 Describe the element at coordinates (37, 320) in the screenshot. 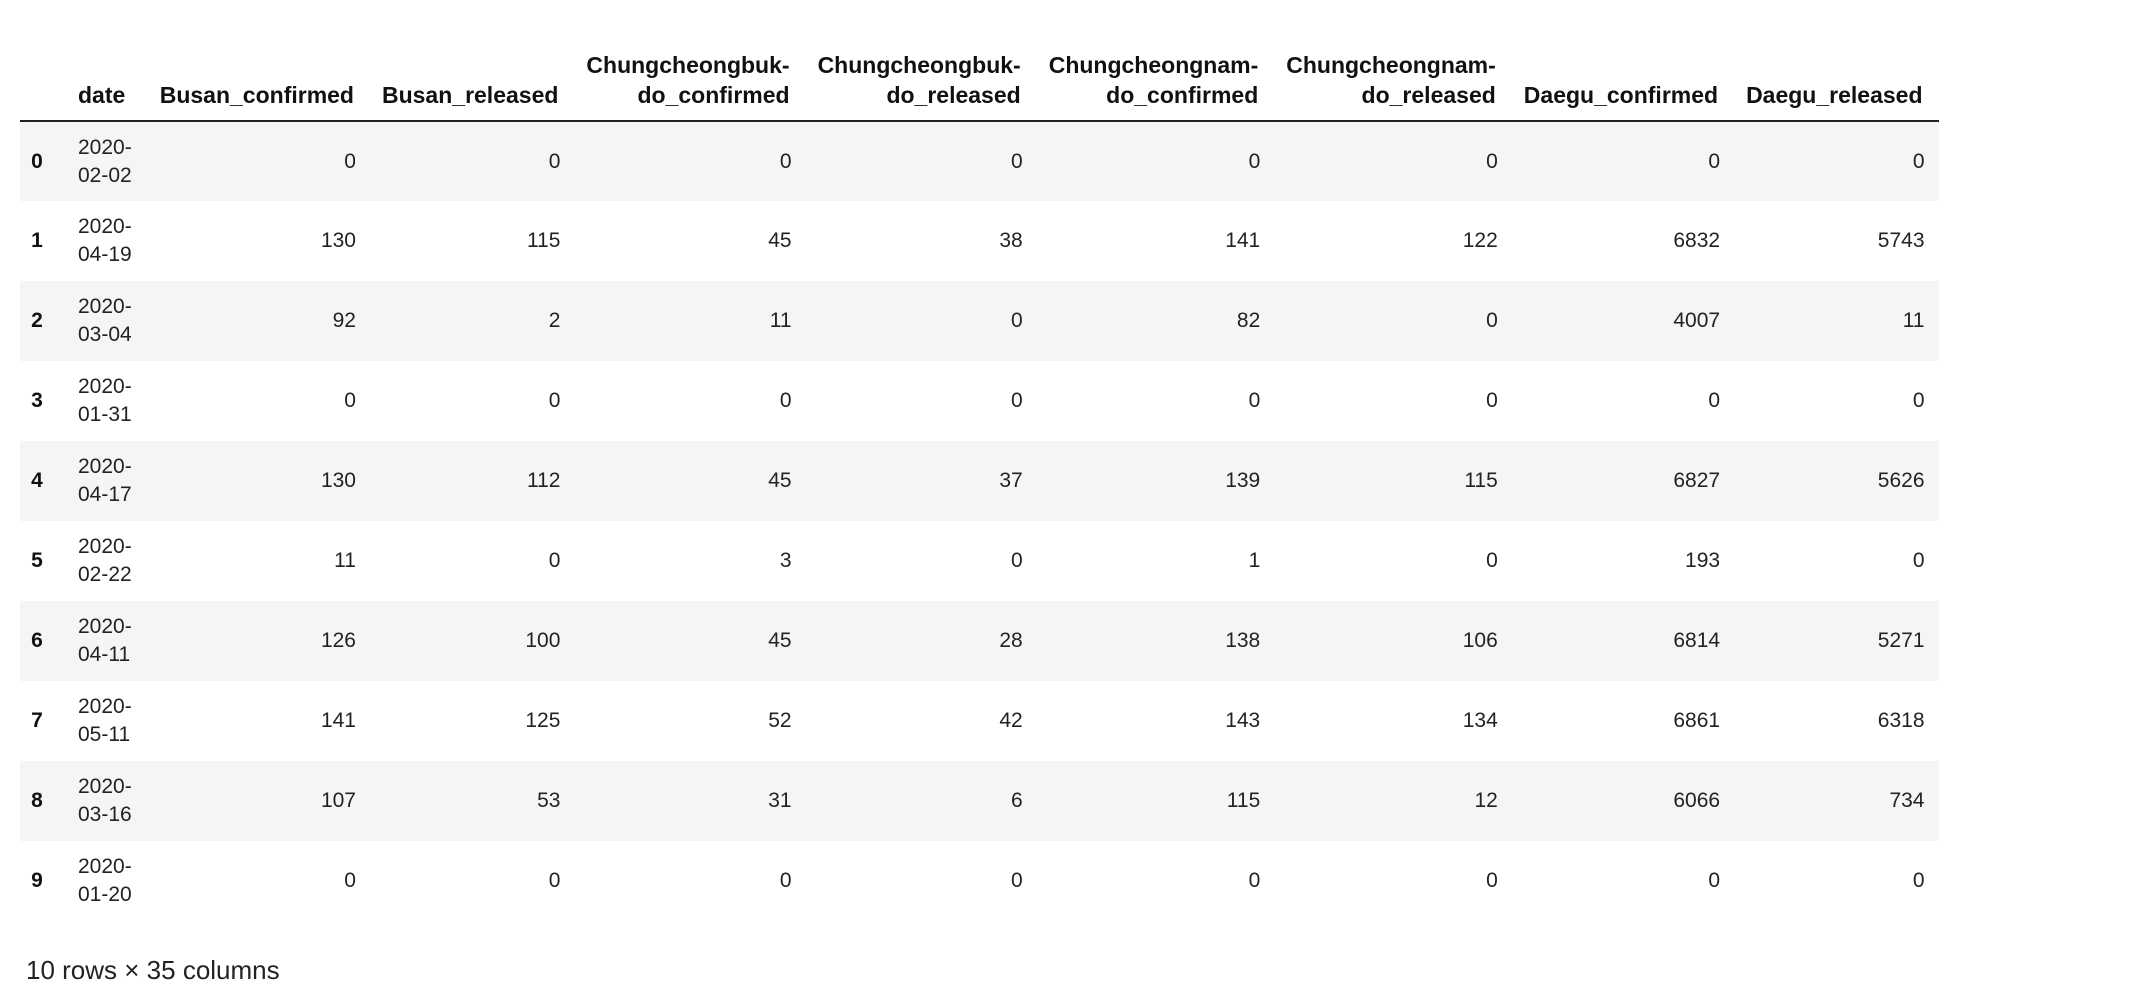

I see `row-index: 2` at that location.